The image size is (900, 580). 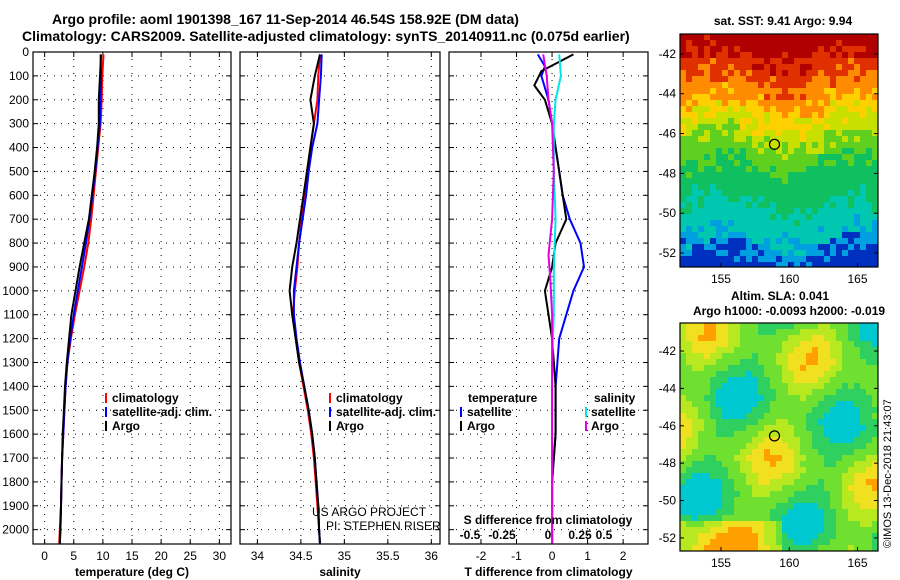 I want to click on series-line-satellite-adj--clim-, so click(x=307, y=299).